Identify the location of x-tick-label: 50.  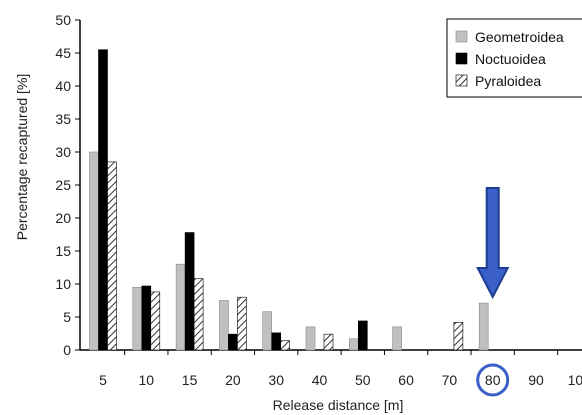
(363, 380).